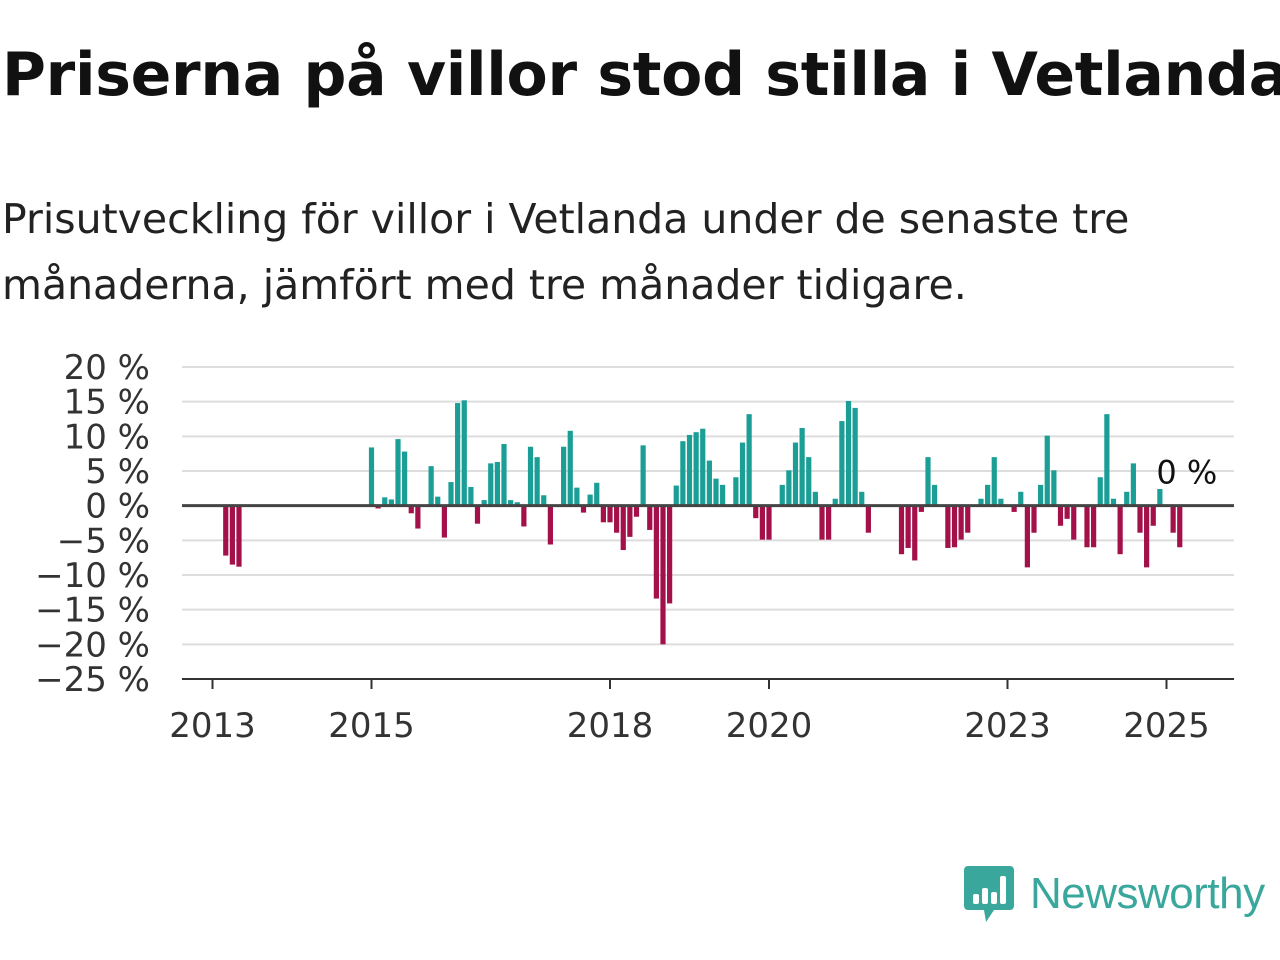 Image resolution: width=1280 pixels, height=960 pixels. Describe the element at coordinates (92, 680) in the screenshot. I see `y-tick-label: −25 %` at that location.